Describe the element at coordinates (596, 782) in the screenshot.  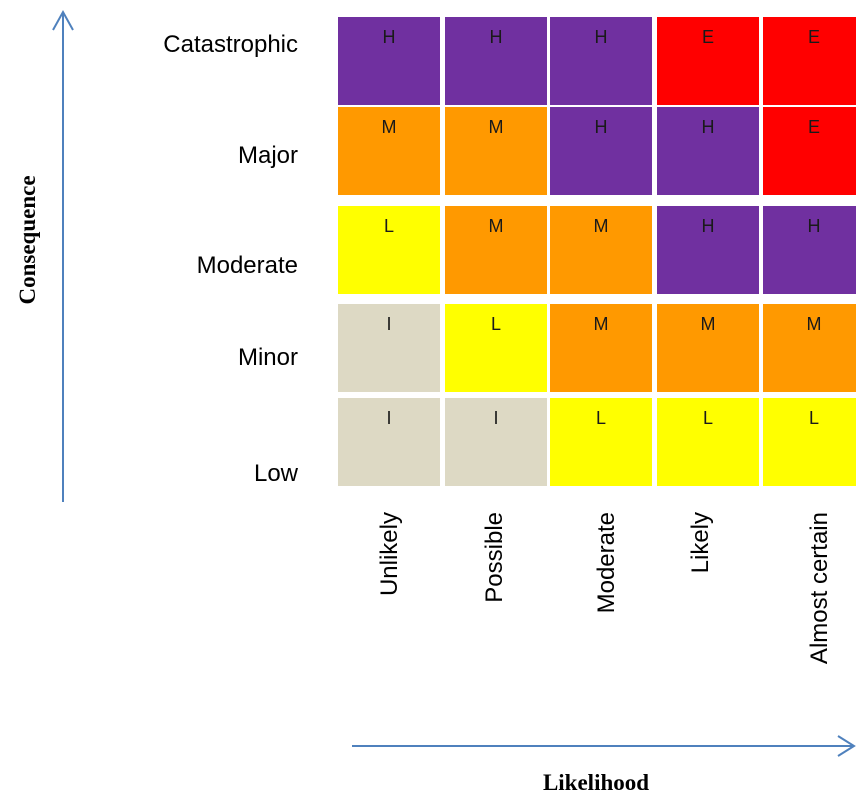
I see `x-axis-title: Likelihood` at that location.